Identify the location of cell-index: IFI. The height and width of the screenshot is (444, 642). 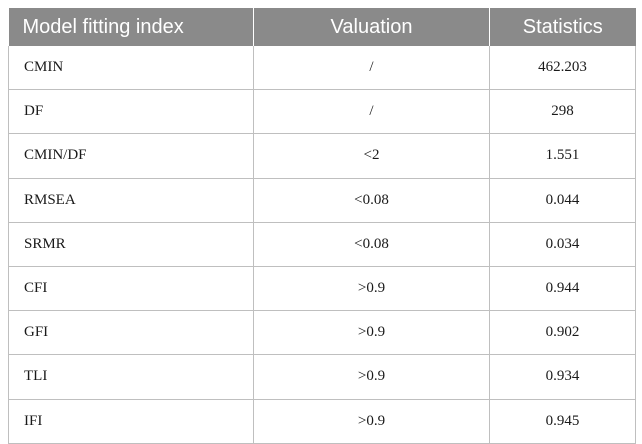
(131, 421).